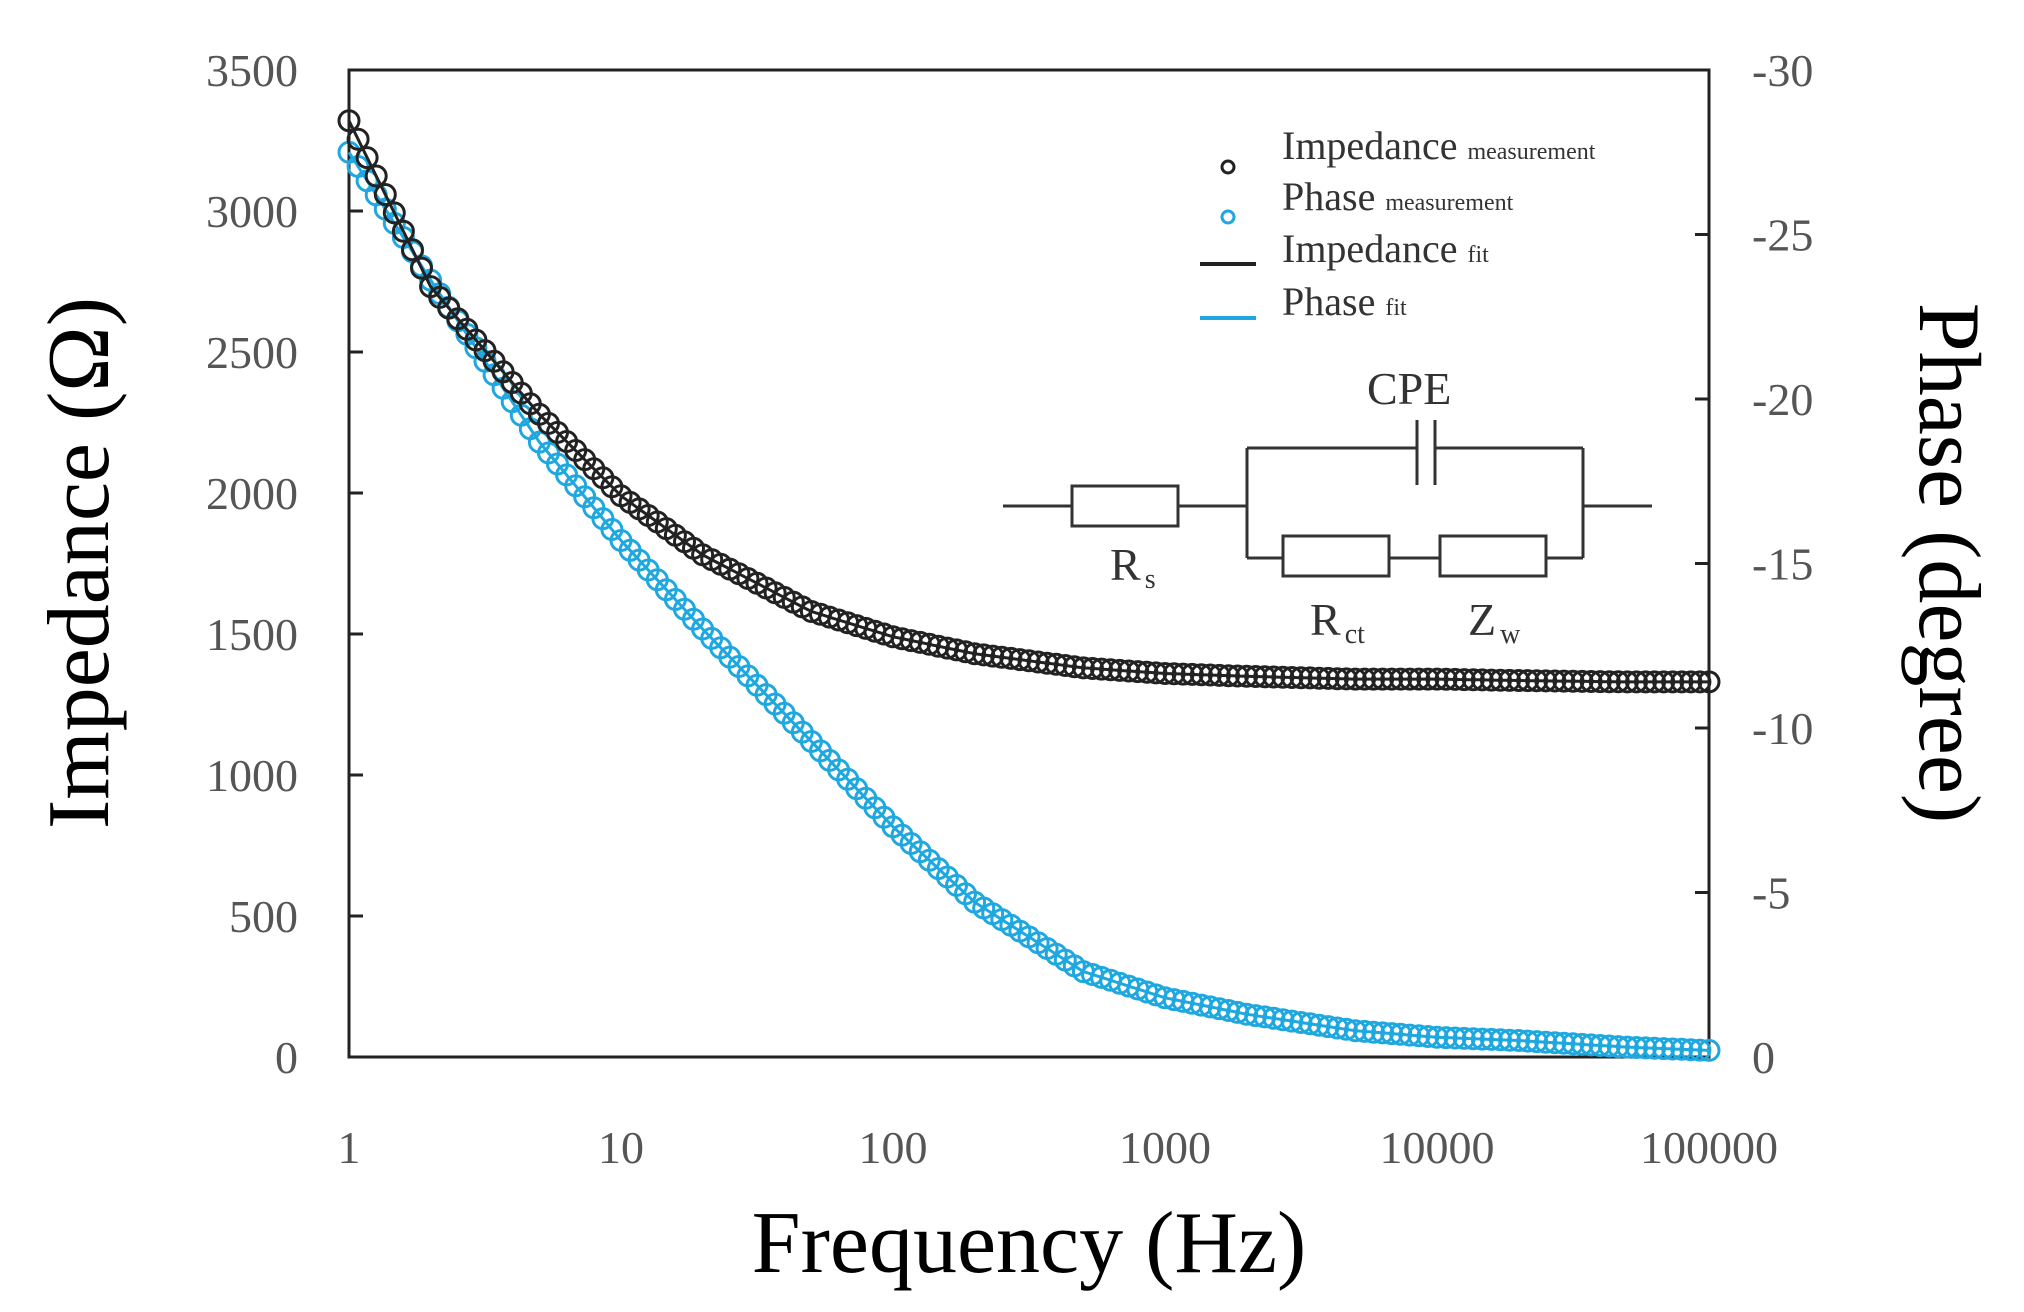 Image resolution: width=2024 pixels, height=1312 pixels. I want to click on y-tick-label-0: 0, so click(286, 1057).